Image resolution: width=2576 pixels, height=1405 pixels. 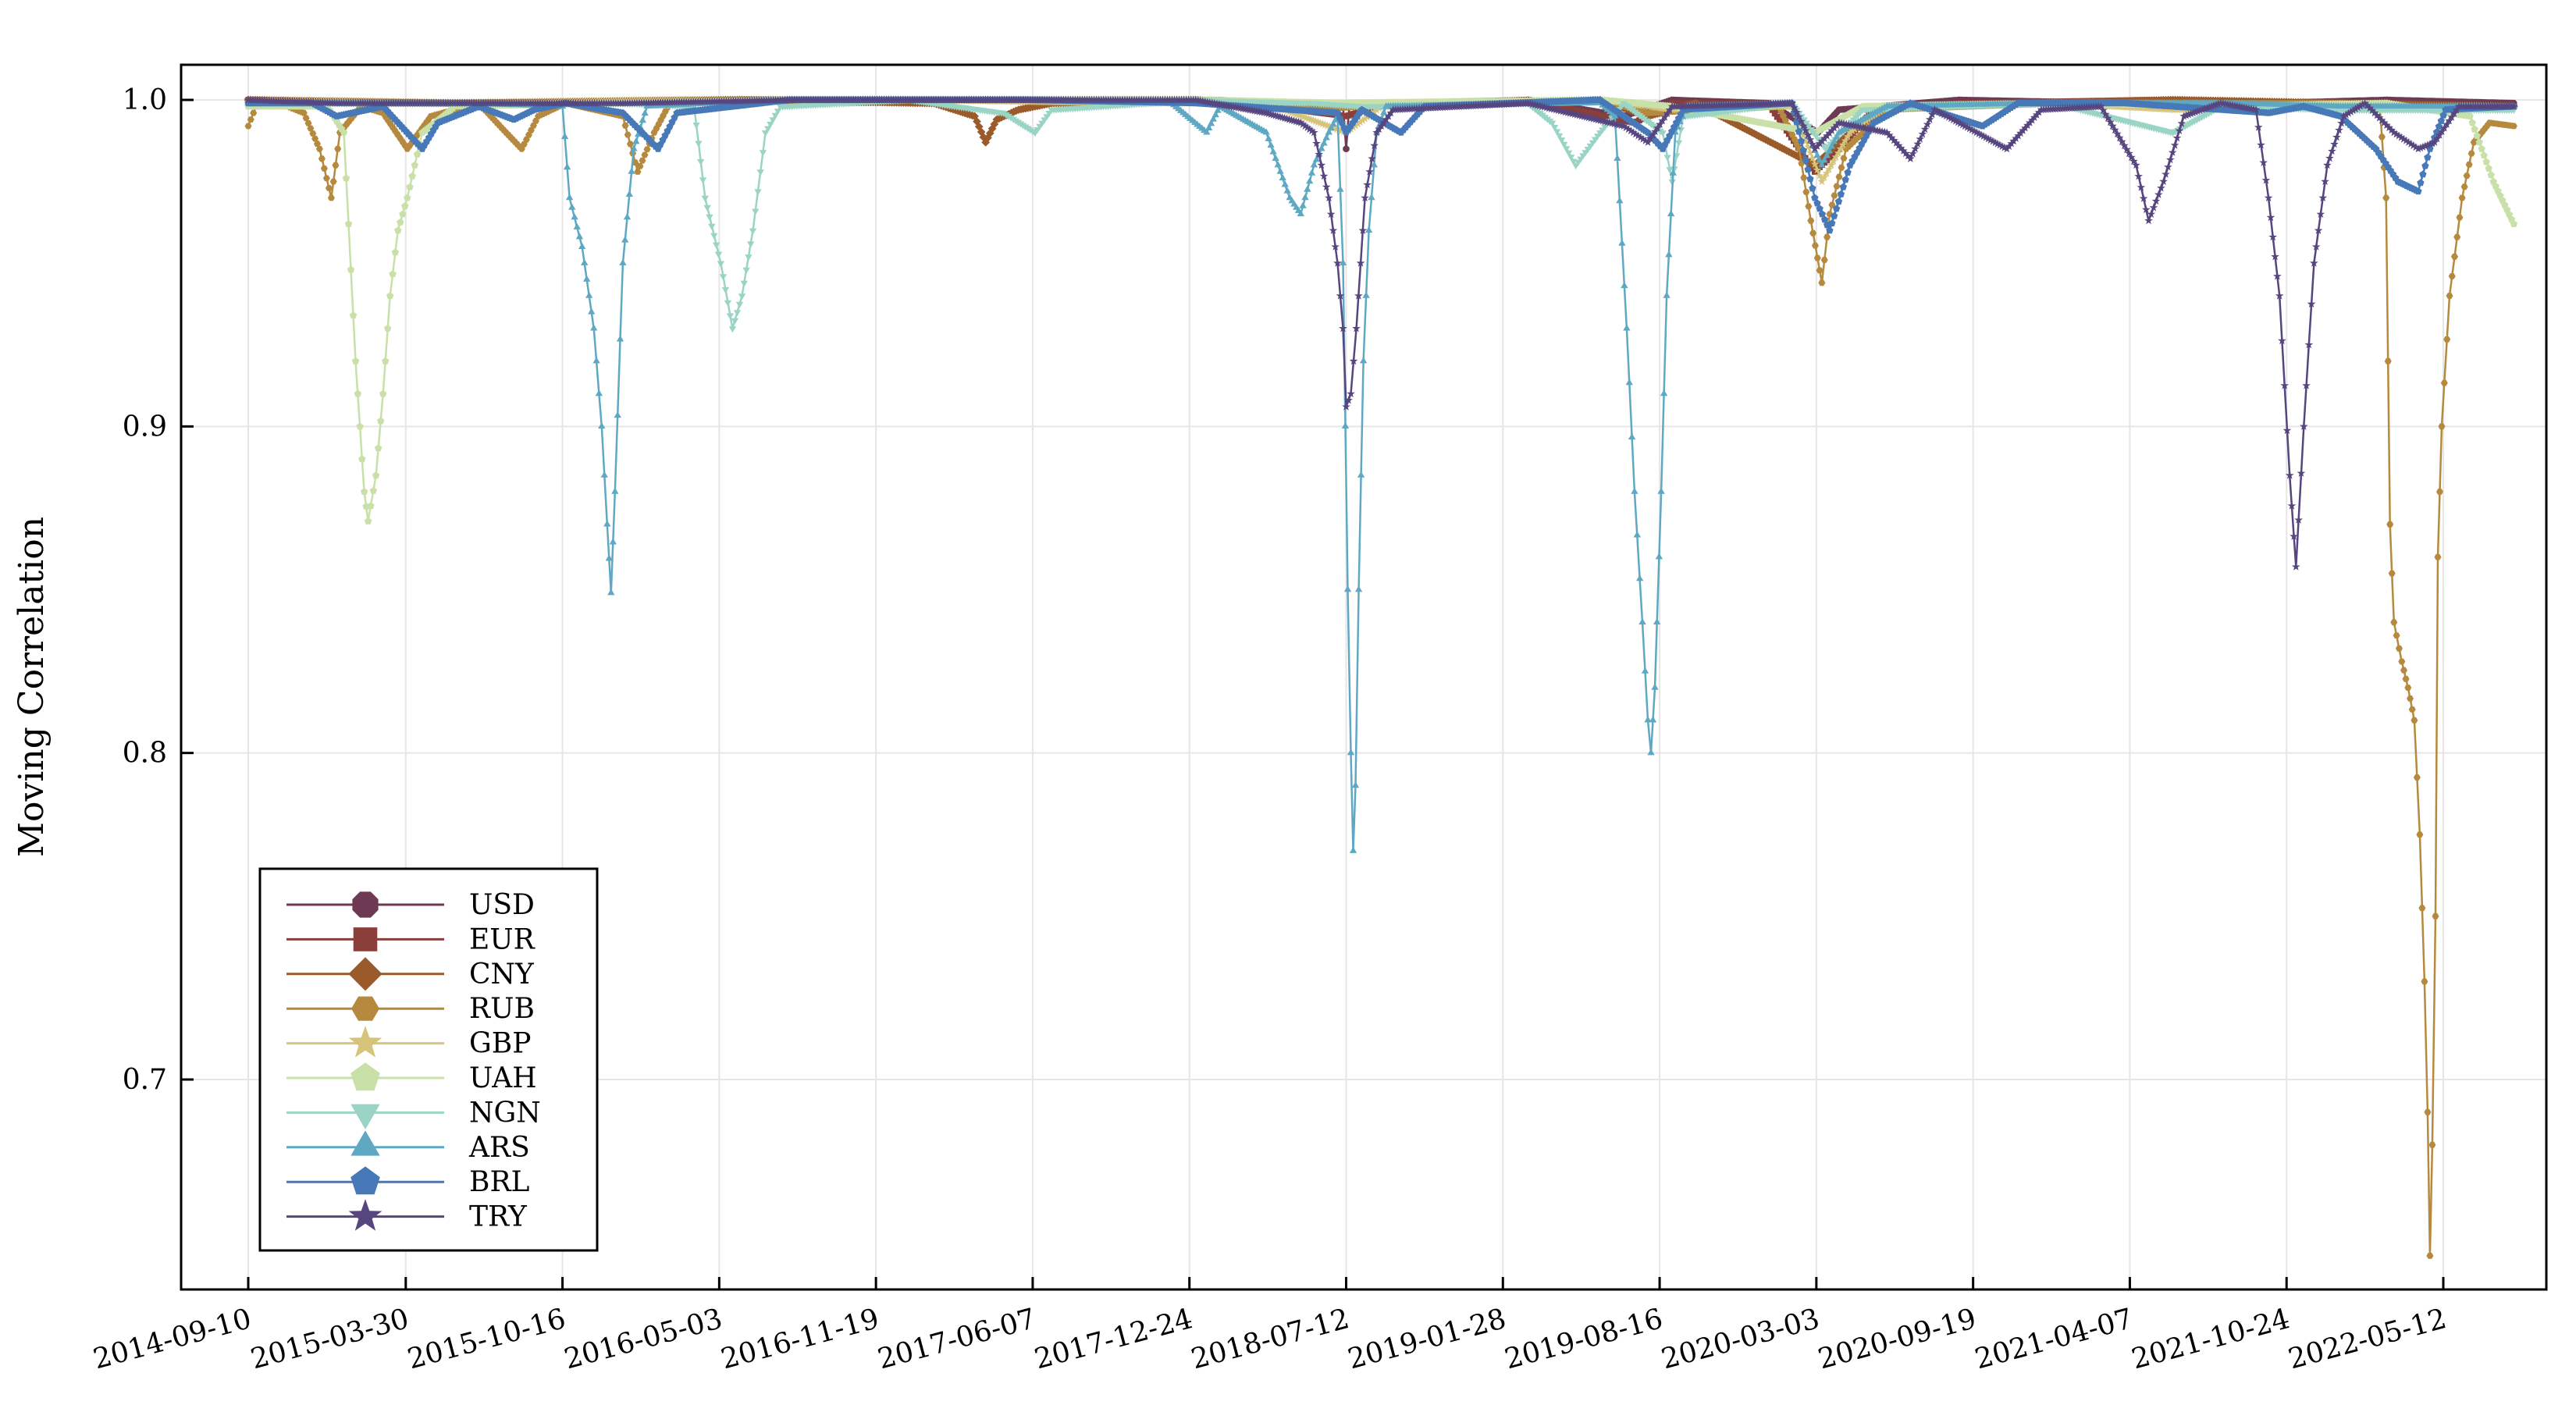 What do you see at coordinates (145, 100) in the screenshot?
I see `y-tick-label: 1.0` at bounding box center [145, 100].